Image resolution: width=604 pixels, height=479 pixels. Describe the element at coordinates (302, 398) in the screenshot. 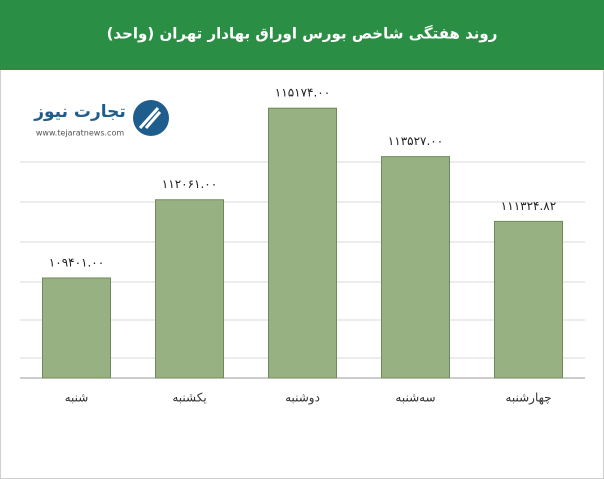

I see `x-tick-label: دوشنبه` at that location.